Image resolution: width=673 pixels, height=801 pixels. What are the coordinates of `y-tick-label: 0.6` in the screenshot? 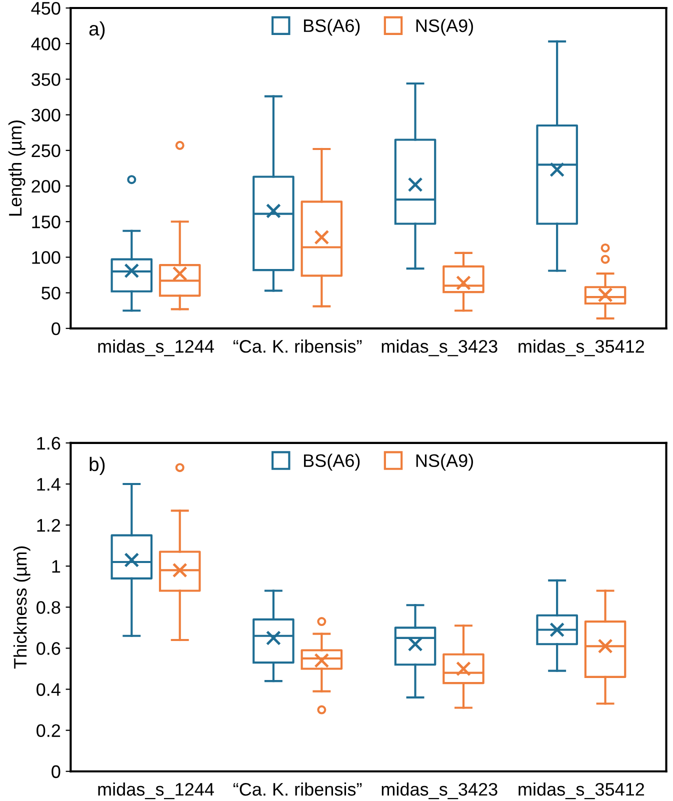 It's located at (48, 648).